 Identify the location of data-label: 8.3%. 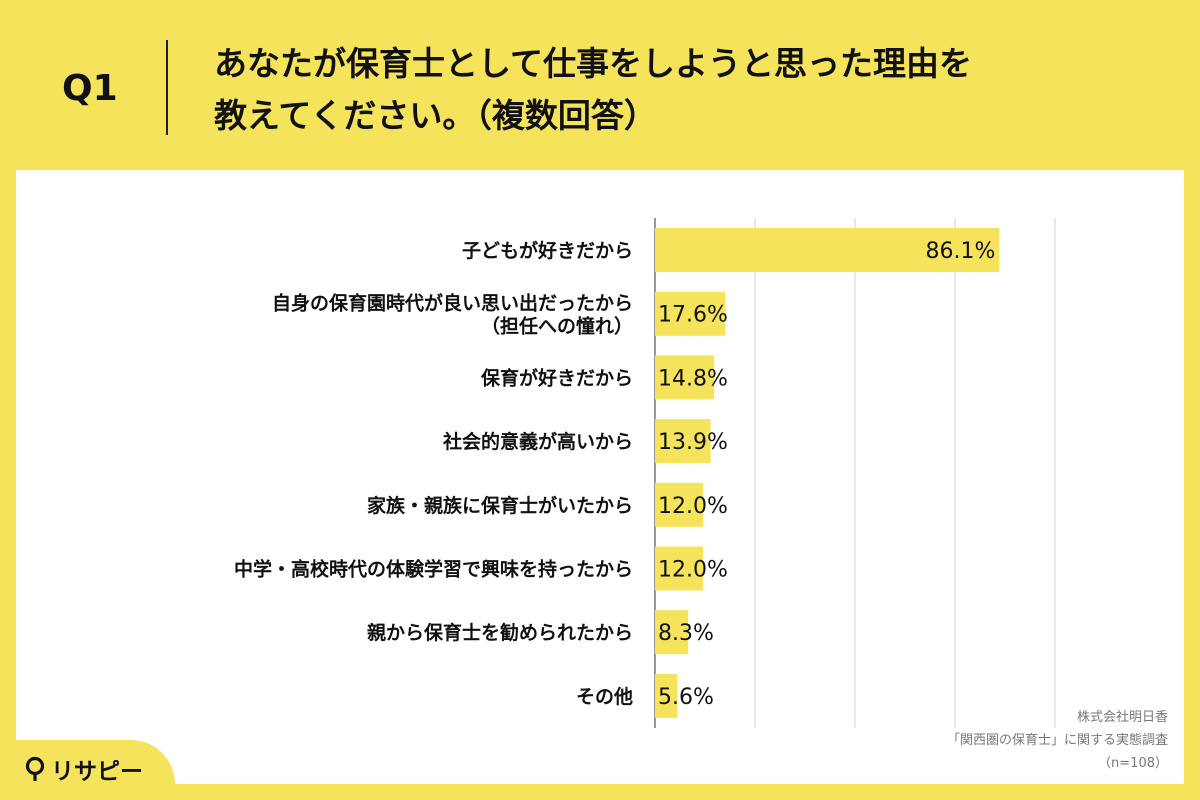
(686, 633).